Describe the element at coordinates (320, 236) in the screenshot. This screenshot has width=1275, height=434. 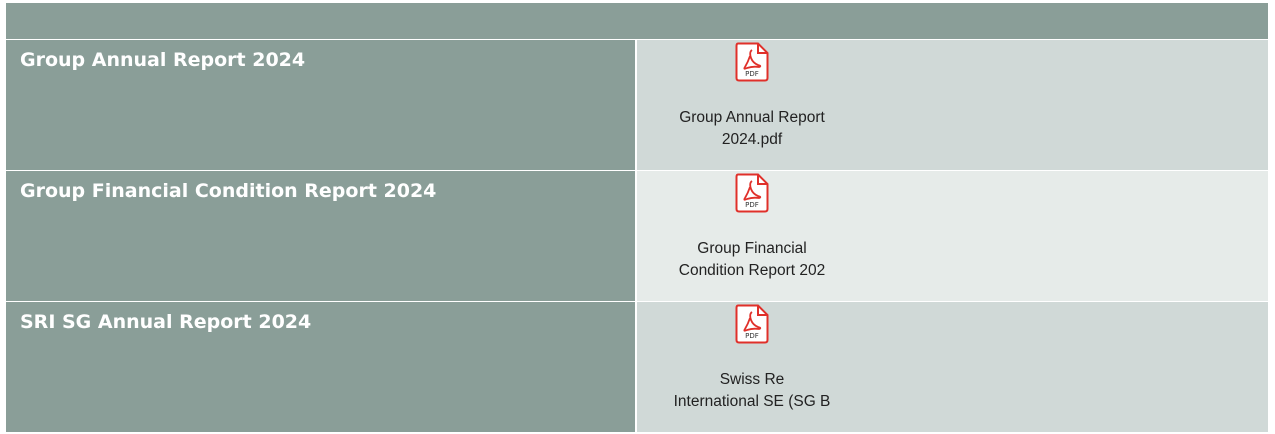
I see `title-cell: Group Financial Condition Report 2024` at that location.